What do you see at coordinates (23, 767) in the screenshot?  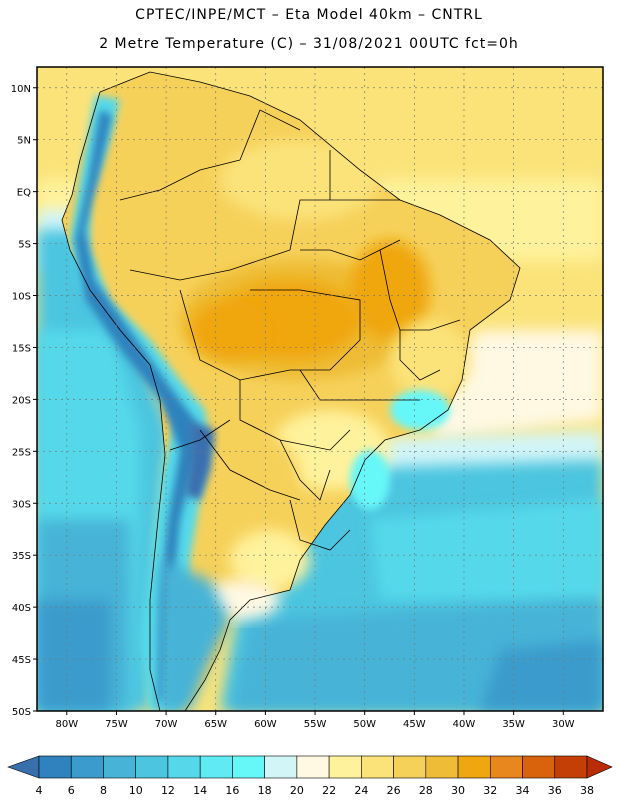 I see `colorbar-under-arrow` at bounding box center [23, 767].